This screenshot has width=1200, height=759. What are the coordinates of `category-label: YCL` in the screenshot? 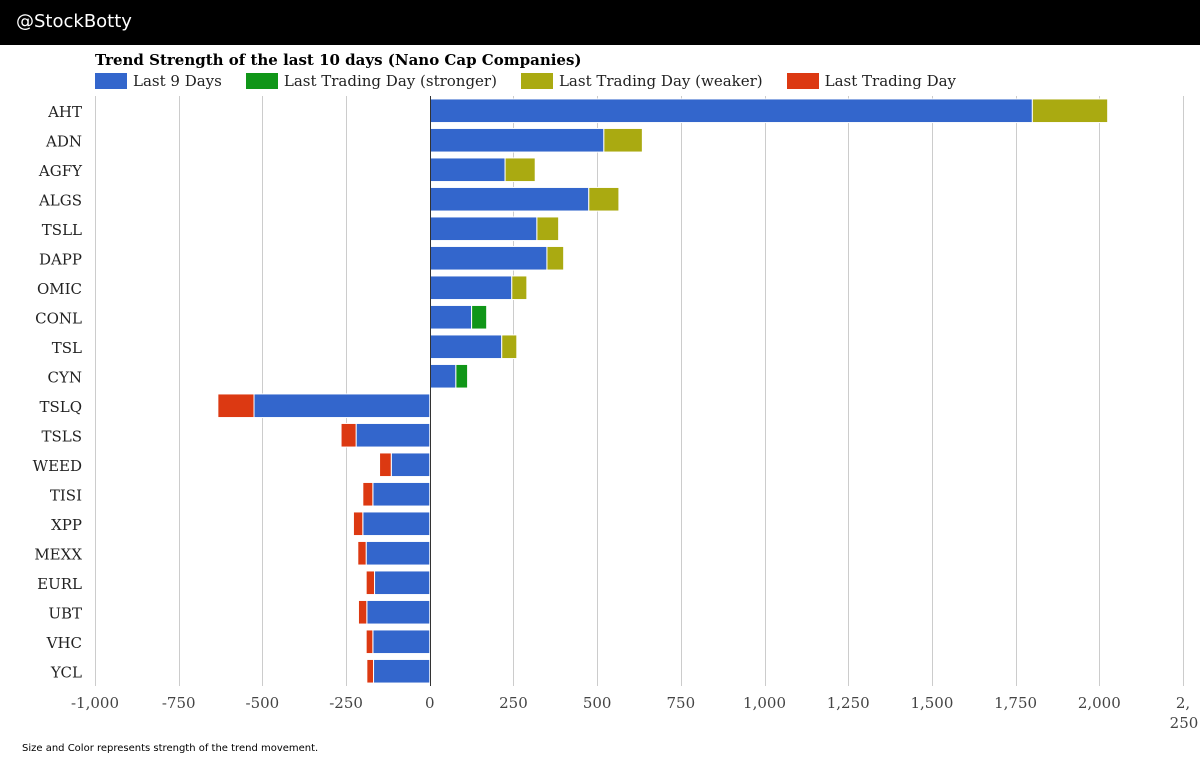 It's located at (66, 672).